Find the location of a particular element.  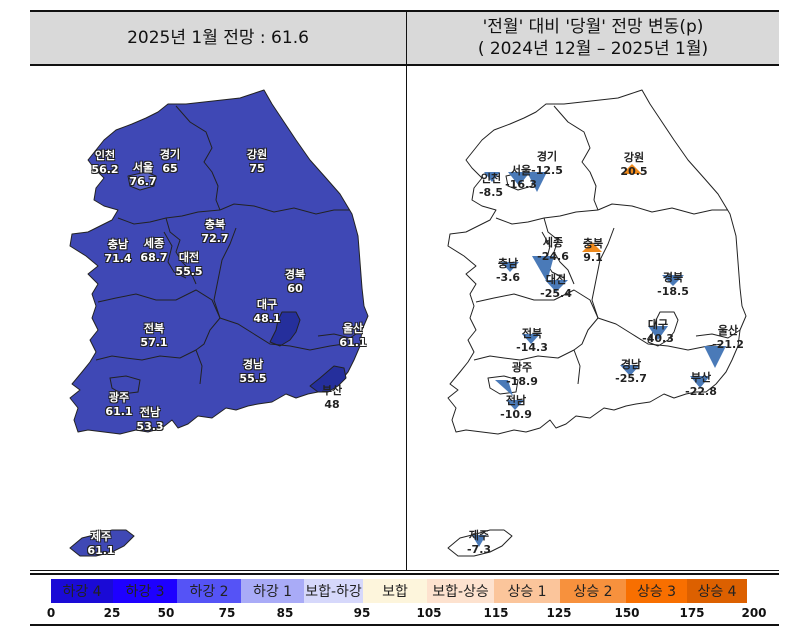

legend-item: 상승 3 is located at coordinates (656, 591).